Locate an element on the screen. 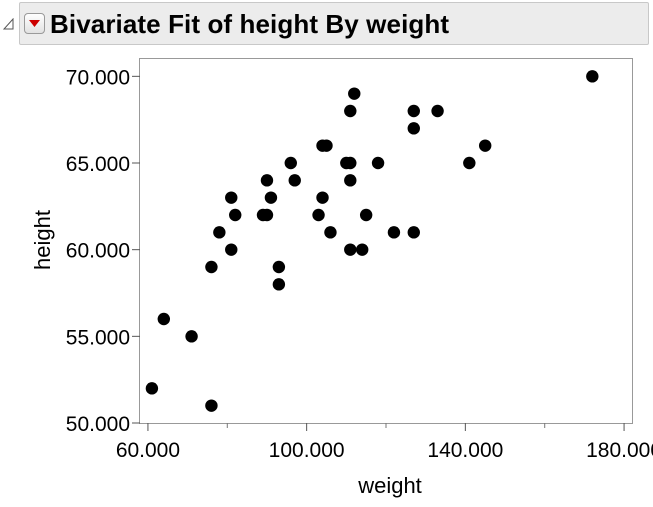 The height and width of the screenshot is (507, 653). x-tick-label: 180.000 is located at coordinates (619, 450).